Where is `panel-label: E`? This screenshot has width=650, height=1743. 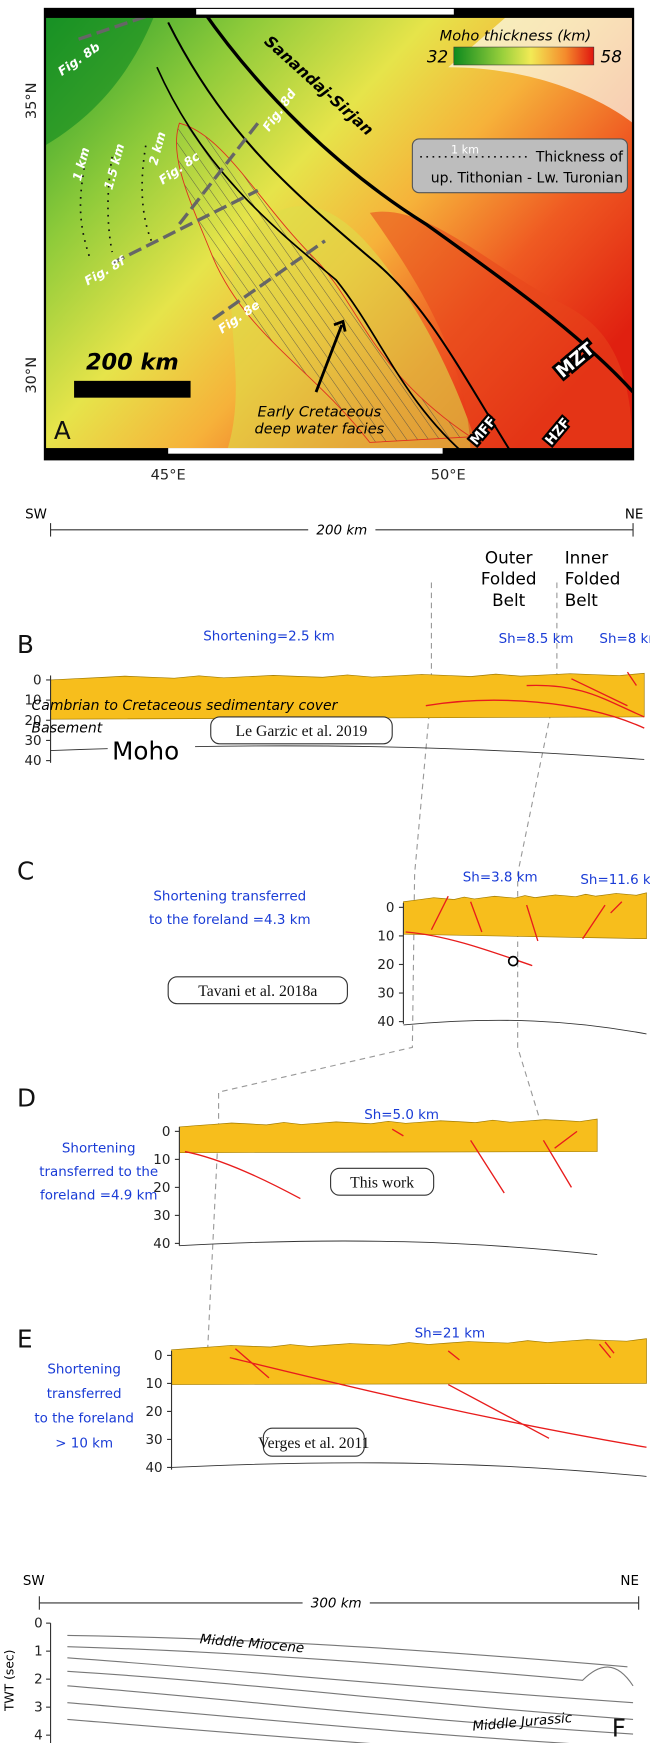 panel-label: E is located at coordinates (25, 1339).